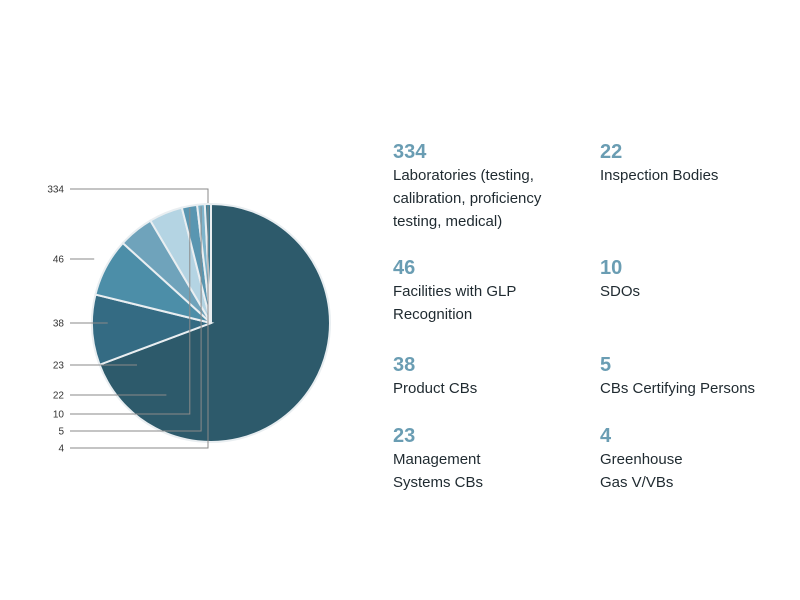 This screenshot has height=600, width=800. What do you see at coordinates (611, 268) in the screenshot?
I see `stat-value: 10` at bounding box center [611, 268].